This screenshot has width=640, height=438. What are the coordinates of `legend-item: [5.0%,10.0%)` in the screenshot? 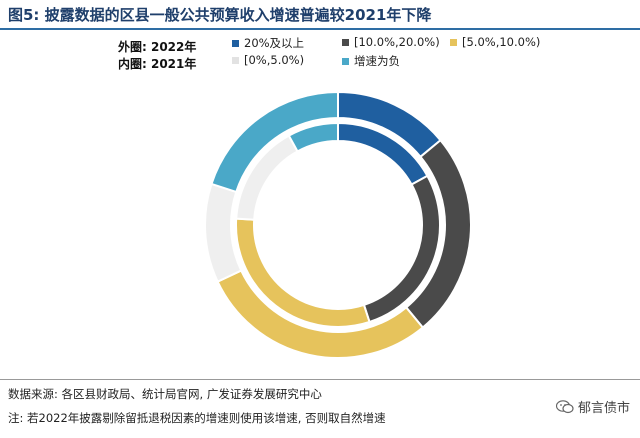 It's located at (495, 42).